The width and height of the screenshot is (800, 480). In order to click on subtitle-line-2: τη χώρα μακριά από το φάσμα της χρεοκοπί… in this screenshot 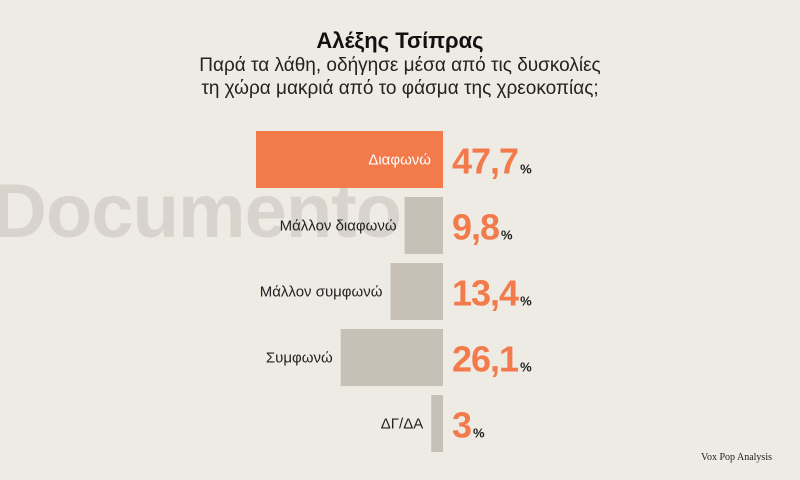, I will do `click(400, 88)`.